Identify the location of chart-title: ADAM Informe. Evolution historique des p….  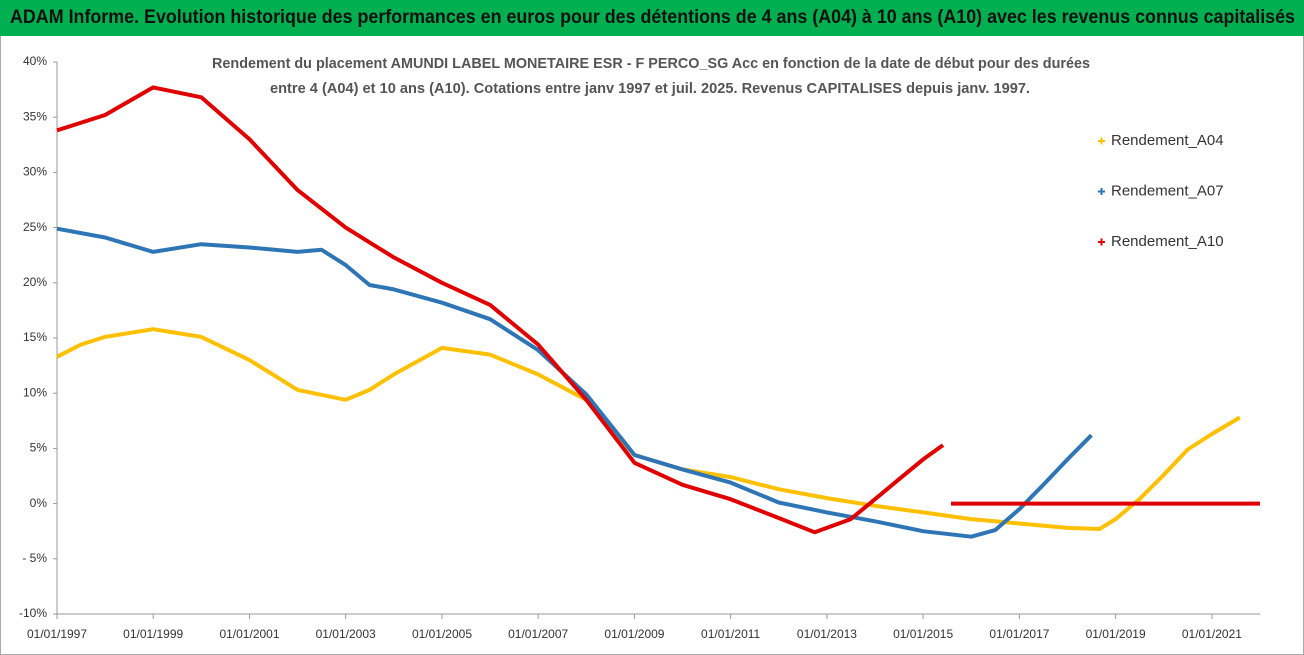
(652, 17).